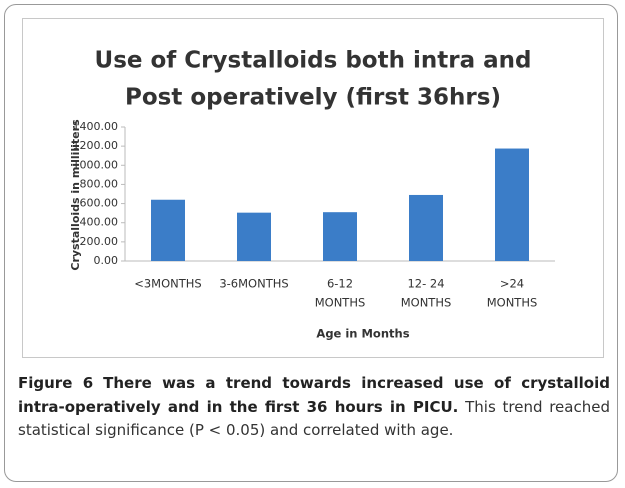 The image size is (625, 488). Describe the element at coordinates (362, 334) in the screenshot. I see `x-axis-label: Age in Months` at that location.